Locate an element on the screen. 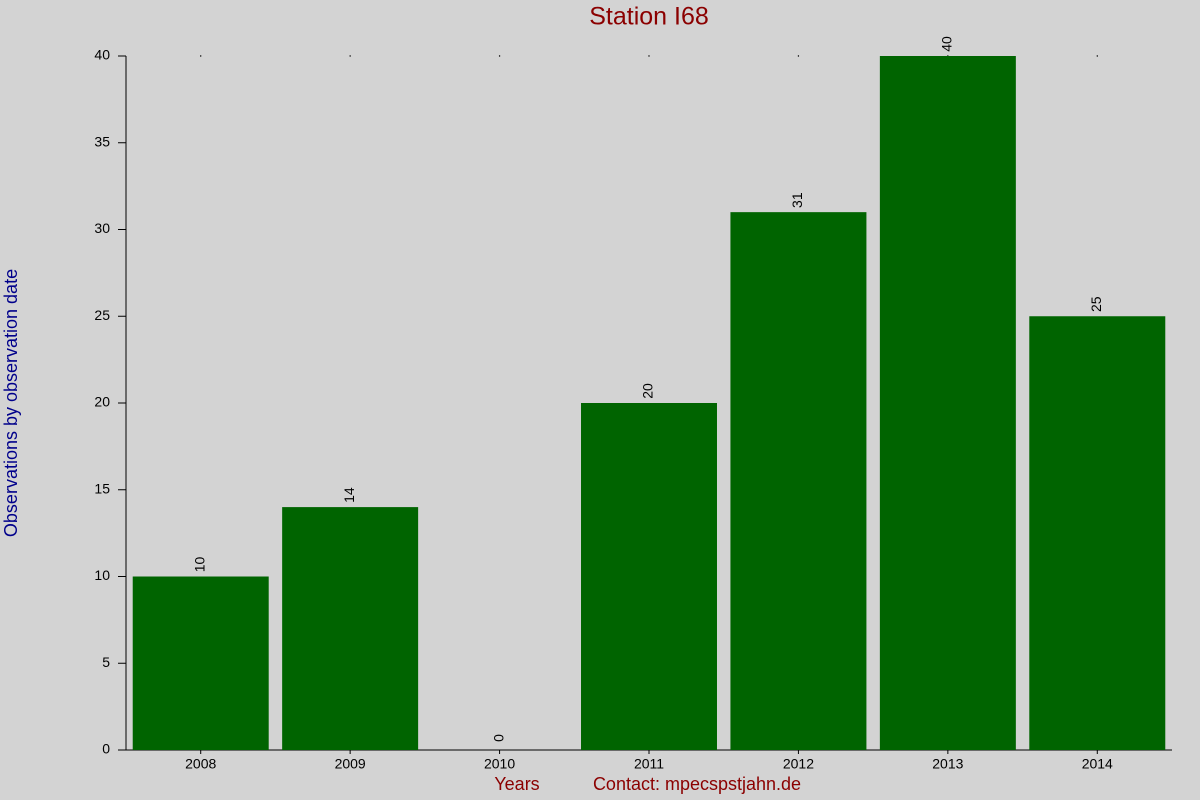 The image size is (1200, 800). value-label: 31 is located at coordinates (797, 200).